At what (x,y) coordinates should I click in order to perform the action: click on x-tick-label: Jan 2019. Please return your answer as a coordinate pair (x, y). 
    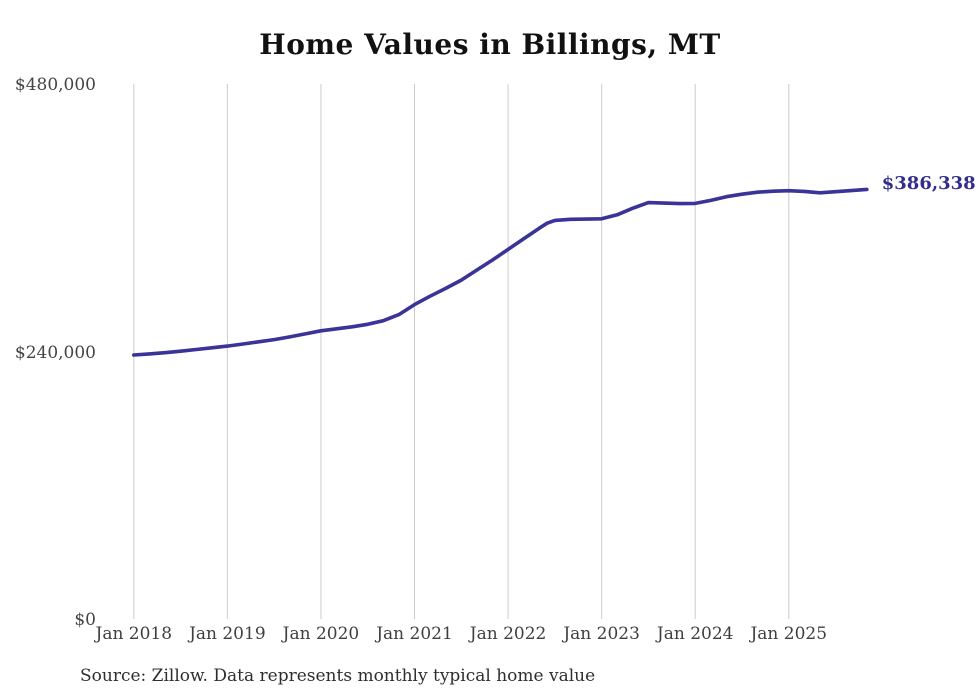
    Looking at the image, I should click on (227, 634).